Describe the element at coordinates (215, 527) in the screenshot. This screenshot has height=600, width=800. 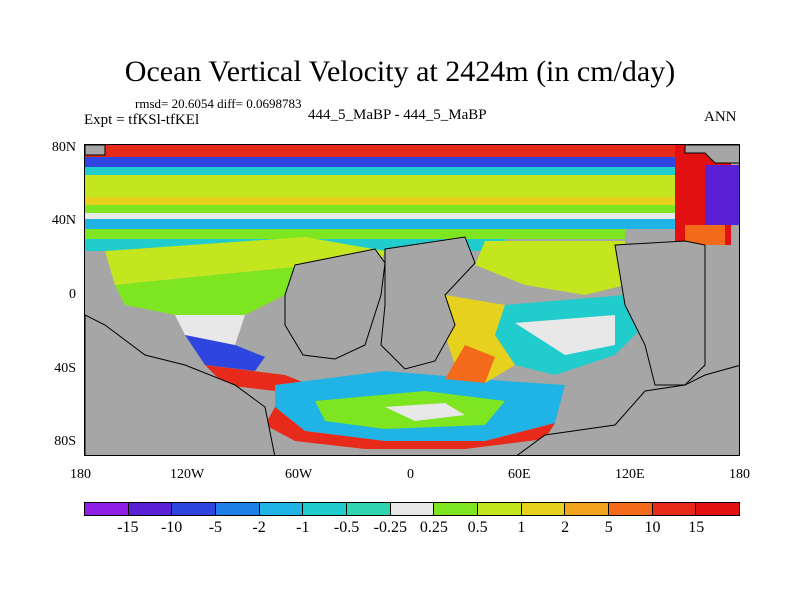
I see `colorbar-label: -5` at that location.